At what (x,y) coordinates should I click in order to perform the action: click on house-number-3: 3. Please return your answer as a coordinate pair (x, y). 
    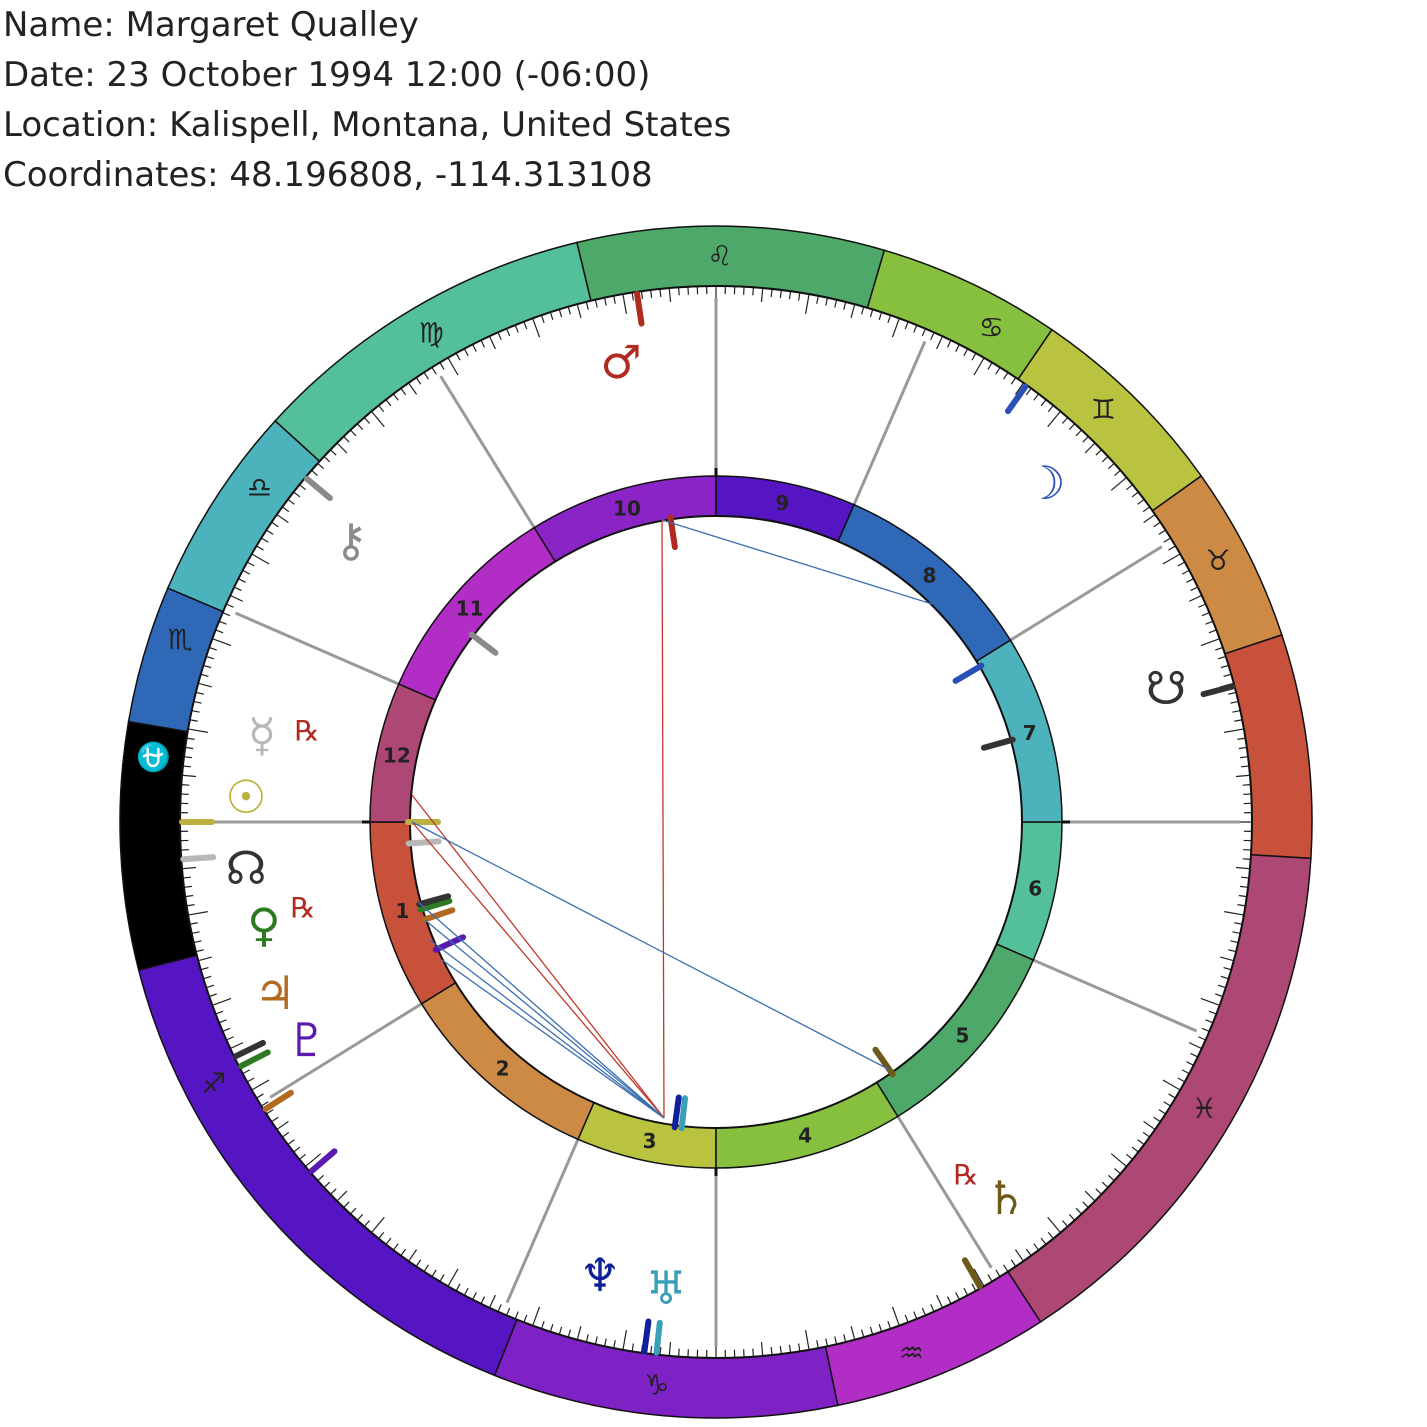
    Looking at the image, I should click on (650, 1141).